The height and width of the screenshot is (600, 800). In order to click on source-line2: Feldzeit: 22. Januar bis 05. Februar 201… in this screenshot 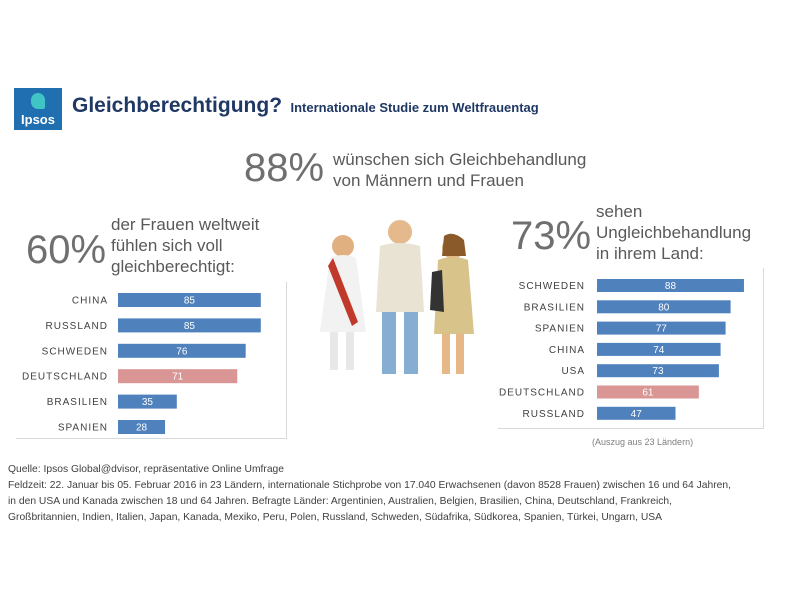, I will do `click(369, 485)`.